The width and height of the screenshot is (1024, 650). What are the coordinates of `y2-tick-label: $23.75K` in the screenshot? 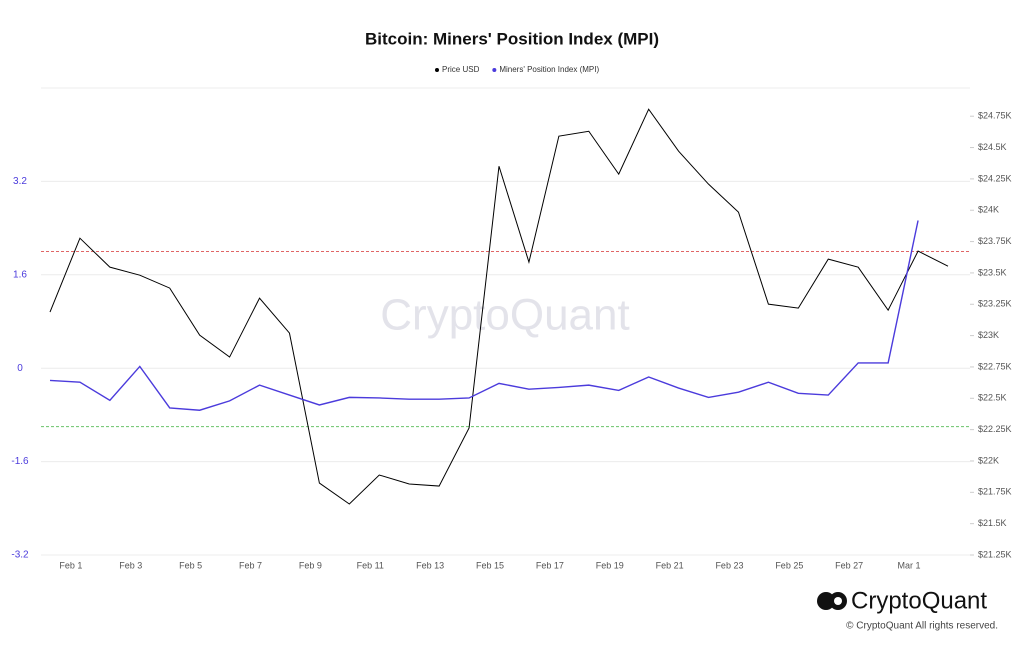 It's located at (995, 241).